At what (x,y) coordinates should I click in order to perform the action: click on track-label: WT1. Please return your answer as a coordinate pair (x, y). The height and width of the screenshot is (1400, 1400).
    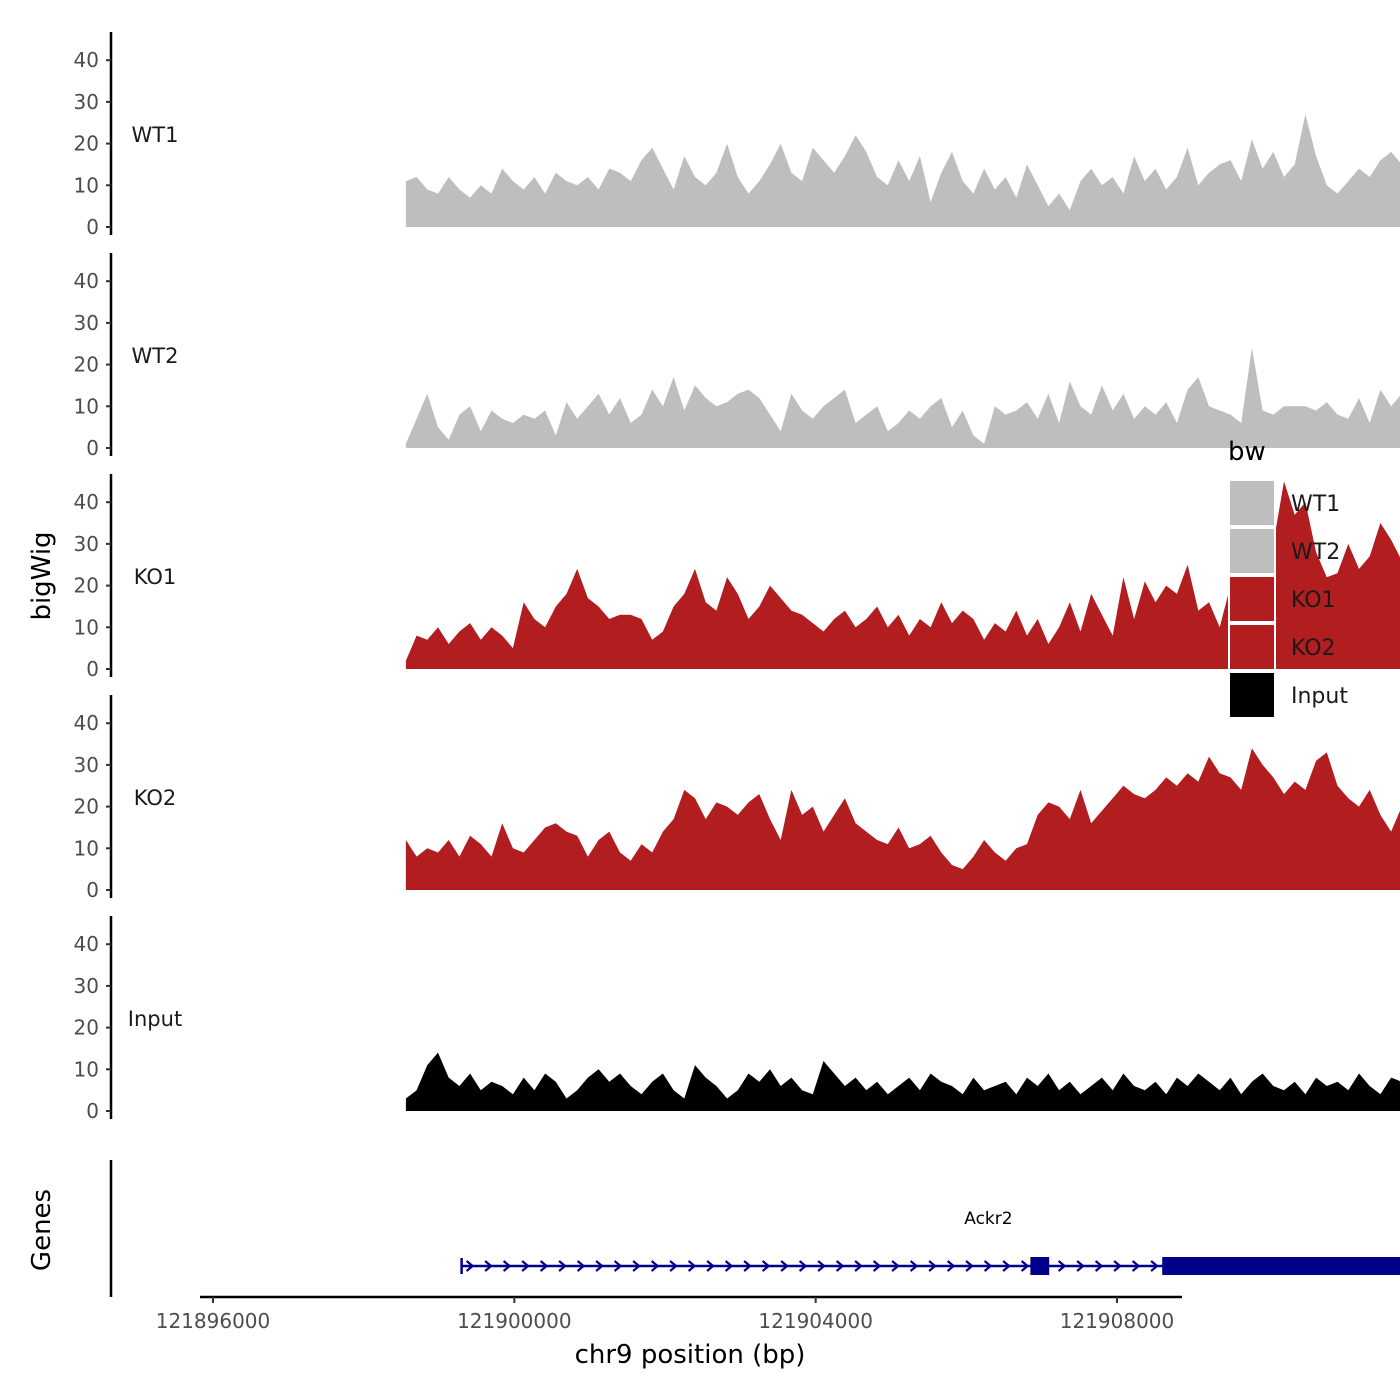
    Looking at the image, I should click on (155, 135).